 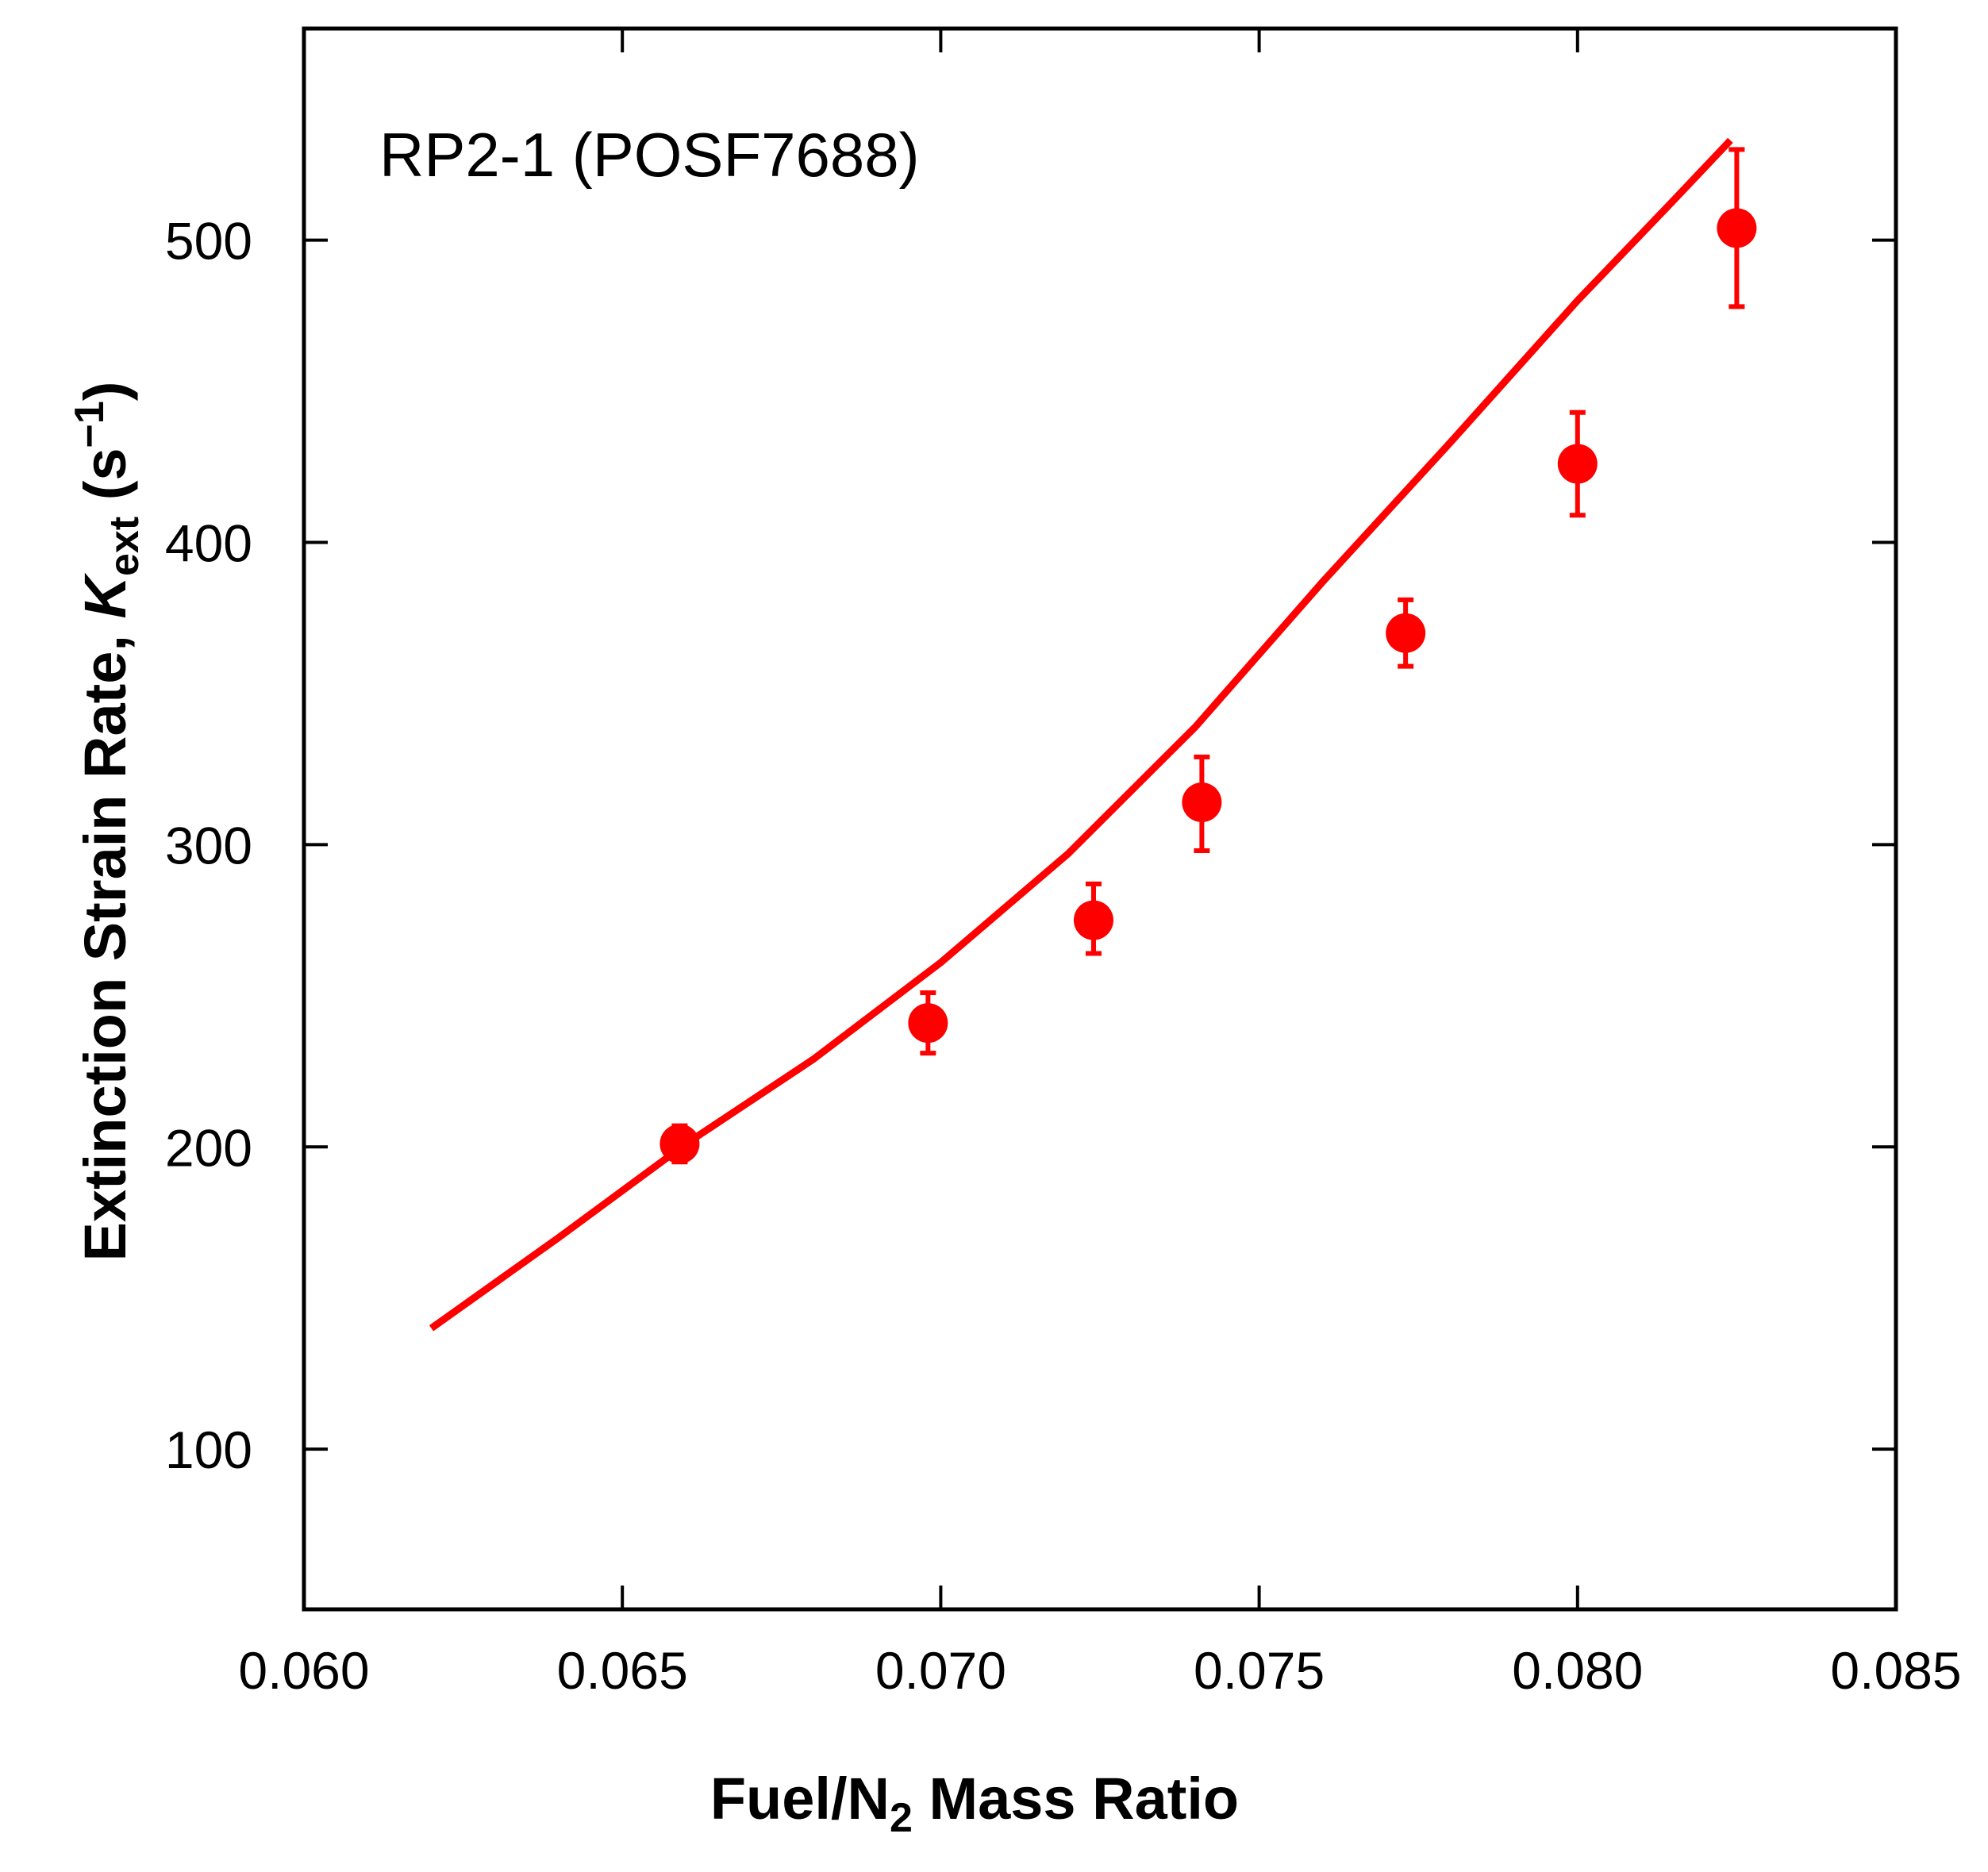 I want to click on y-tick-labels: 100 200 300 400 500, so click(x=208, y=846).